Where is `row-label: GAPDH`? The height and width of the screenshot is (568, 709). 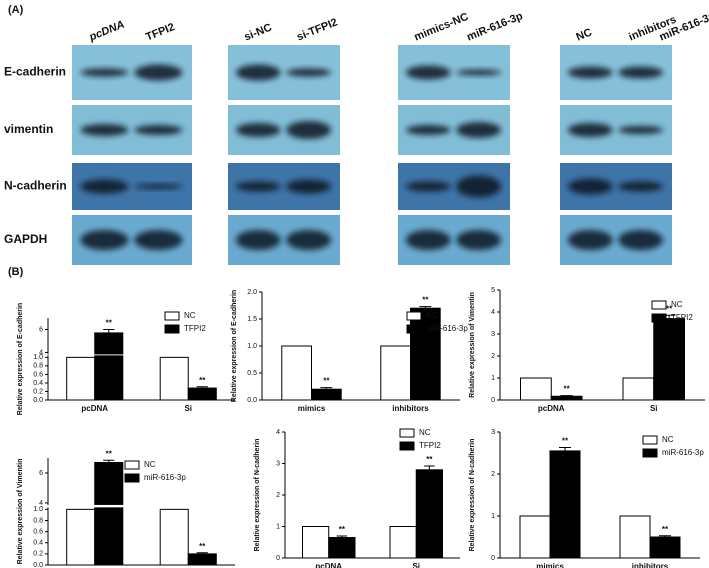 row-label: GAPDH is located at coordinates (25, 239).